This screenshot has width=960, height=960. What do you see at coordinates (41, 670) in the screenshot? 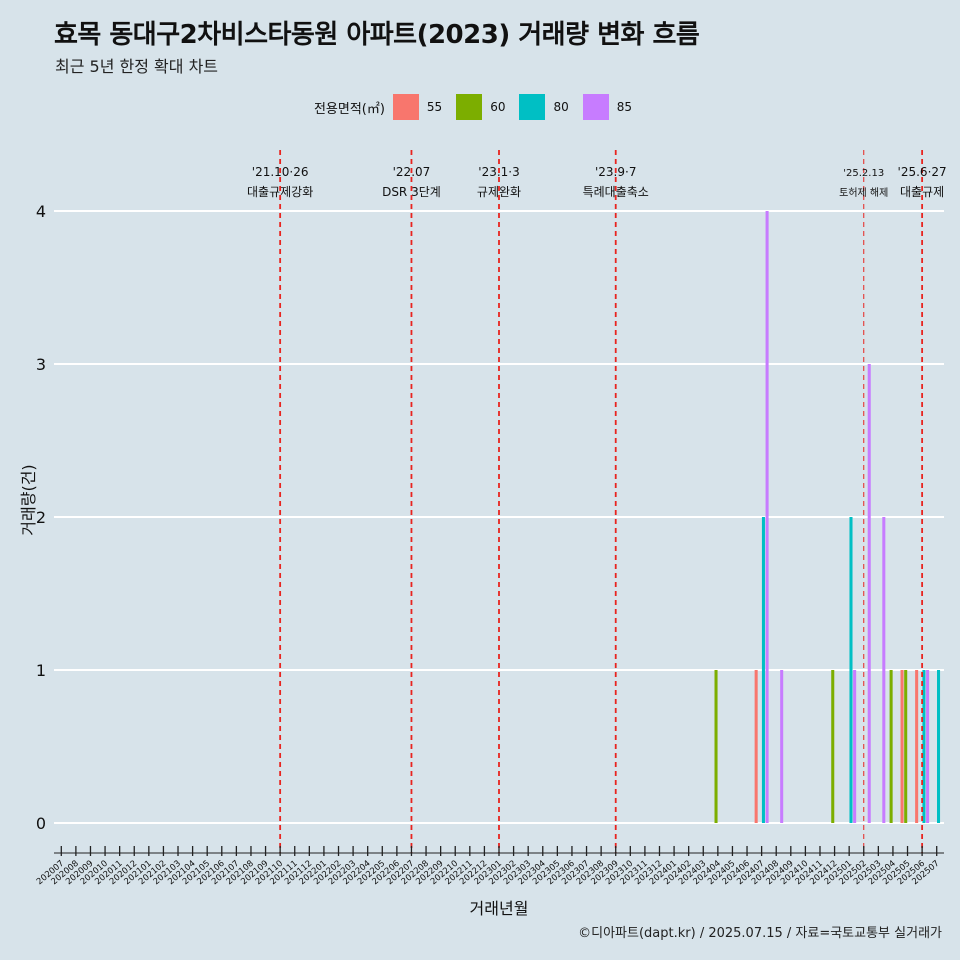
I see `y-tick-label-1: 1` at bounding box center [41, 670].